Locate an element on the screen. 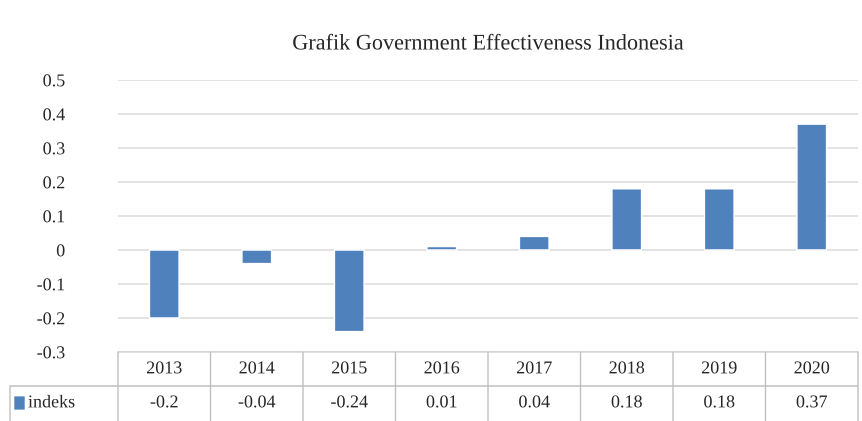 Image resolution: width=862 pixels, height=421 pixels. x-tick-label: 2014 is located at coordinates (257, 367).